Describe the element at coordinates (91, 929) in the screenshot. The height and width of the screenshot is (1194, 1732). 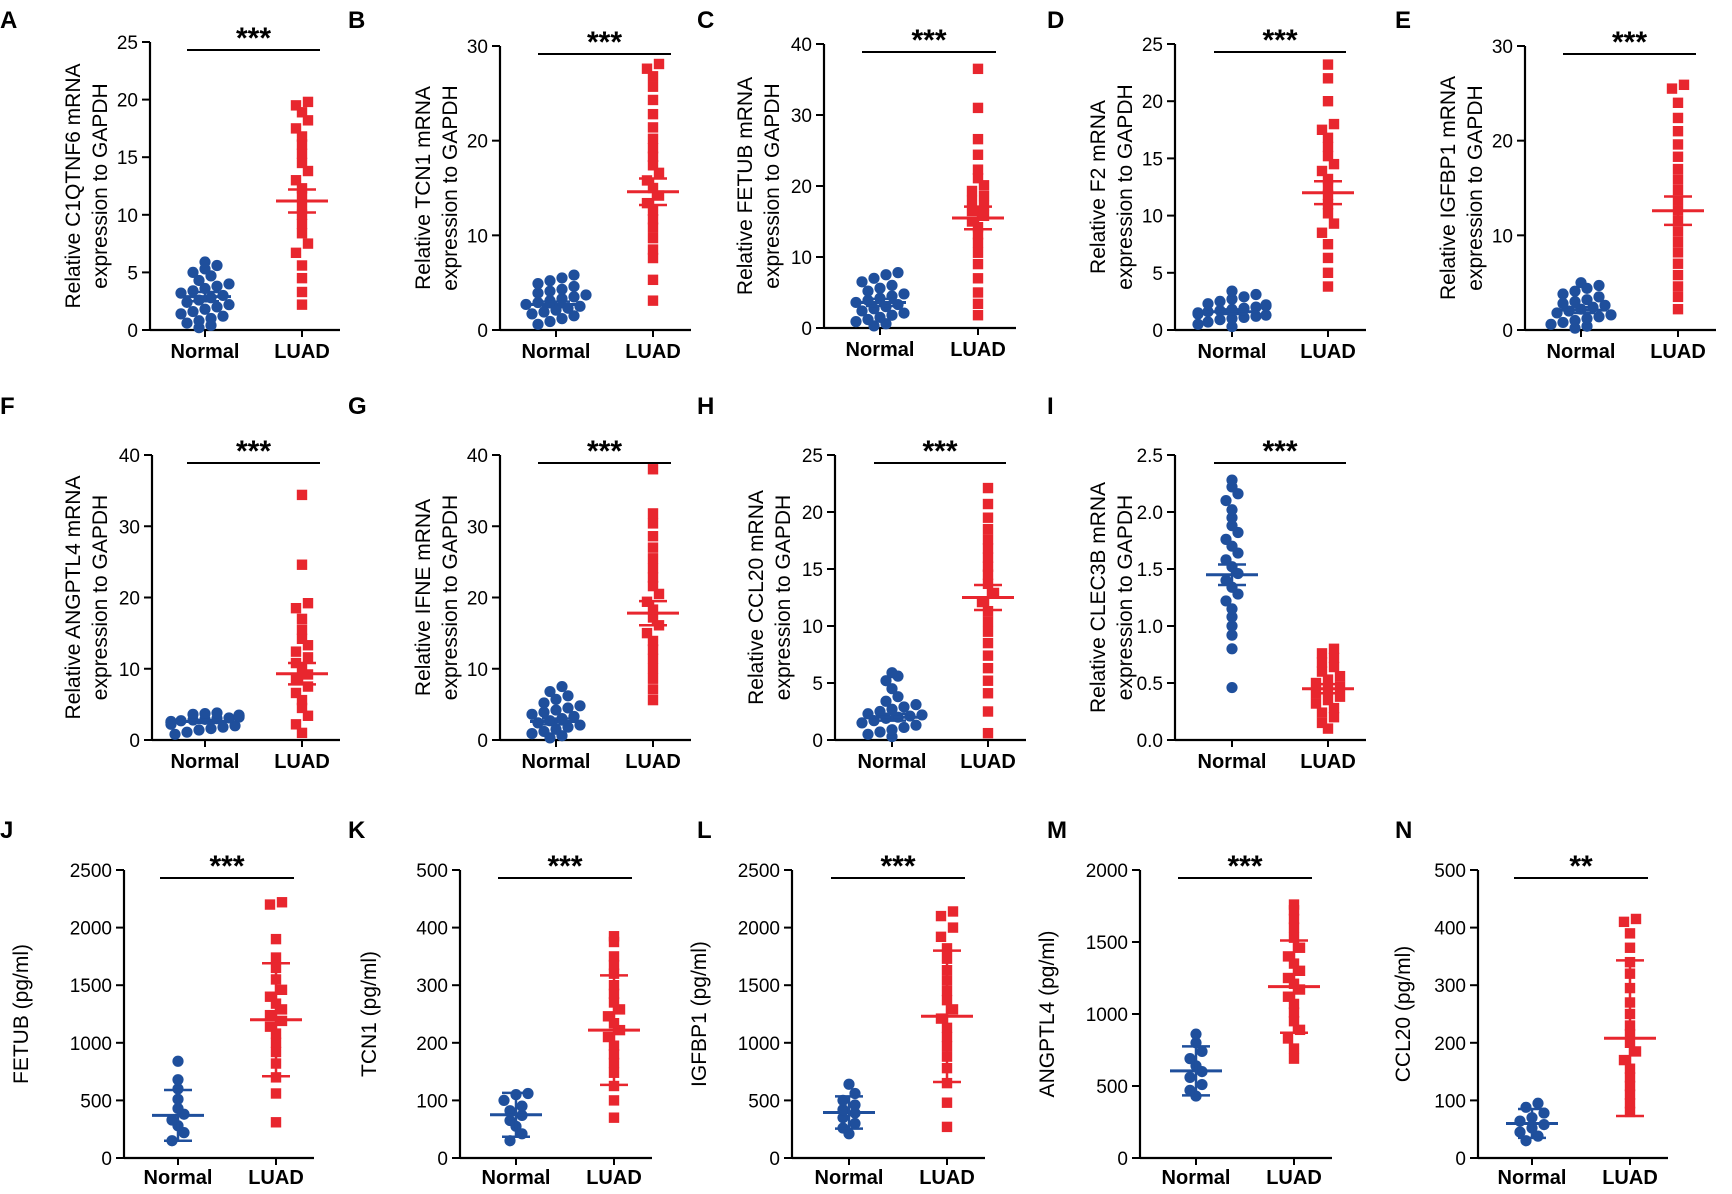
I see `y-tick-label: 2000` at that location.